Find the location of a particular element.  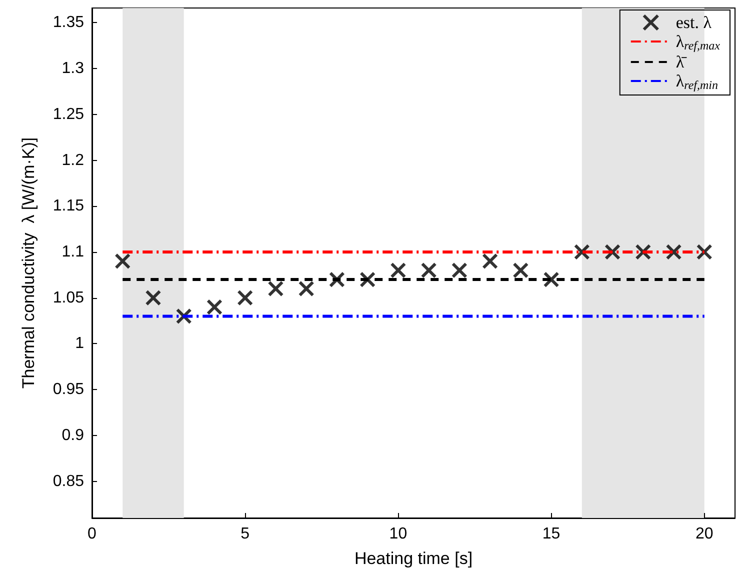

x-tick-label: 20 is located at coordinates (704, 534).